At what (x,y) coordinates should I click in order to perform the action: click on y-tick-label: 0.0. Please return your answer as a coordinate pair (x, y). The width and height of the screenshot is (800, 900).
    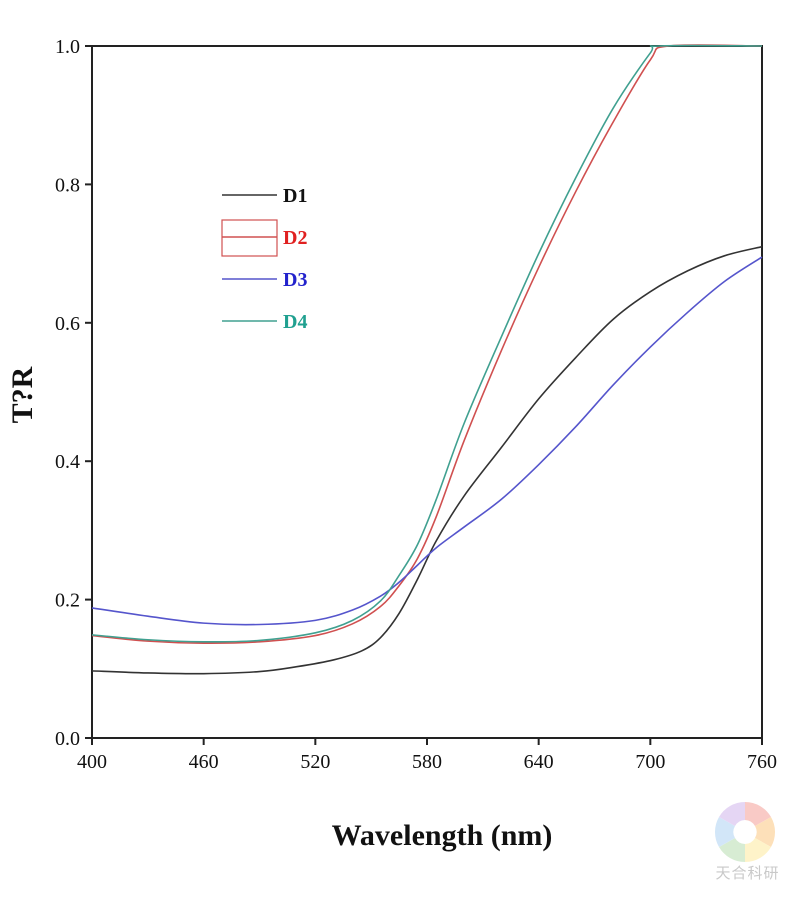
    Looking at the image, I should click on (67, 739).